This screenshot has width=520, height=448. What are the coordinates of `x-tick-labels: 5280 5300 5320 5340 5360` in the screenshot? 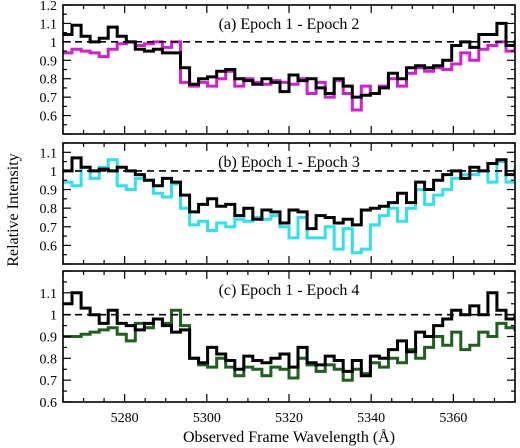 It's located at (289, 418).